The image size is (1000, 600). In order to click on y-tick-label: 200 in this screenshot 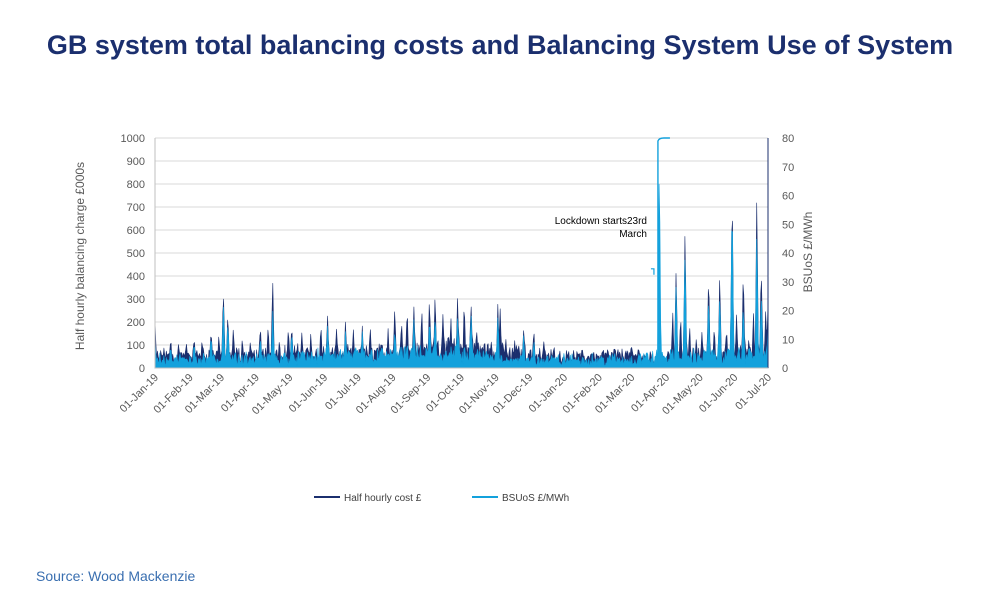, I will do `click(136, 323)`.